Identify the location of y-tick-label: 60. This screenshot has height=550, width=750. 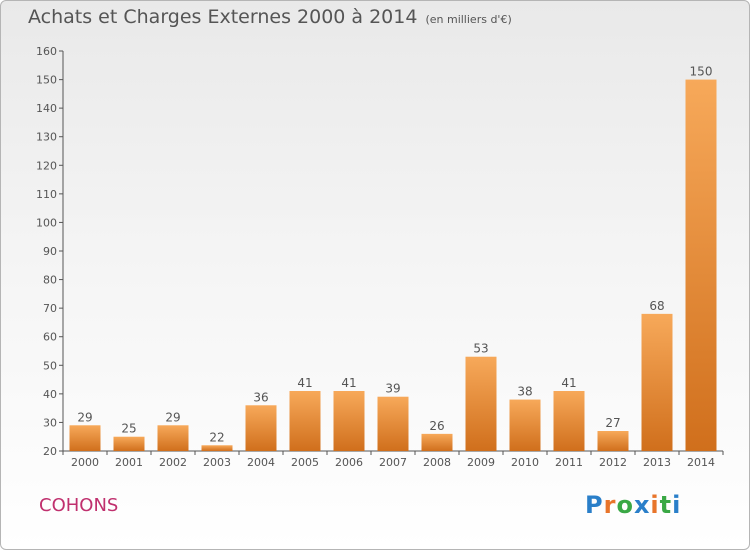
(50, 337).